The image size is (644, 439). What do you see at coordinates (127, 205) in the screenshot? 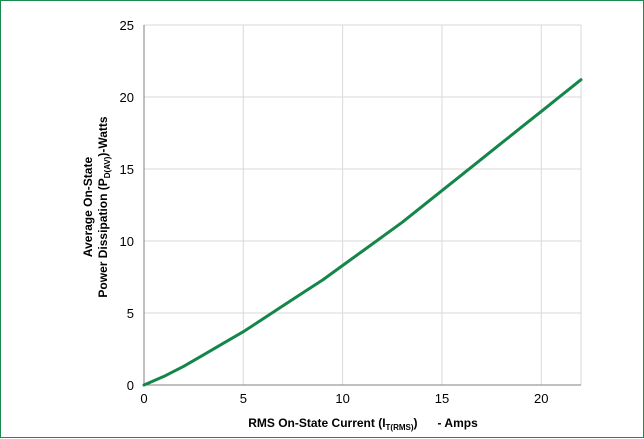
I see `y-tick-labels: 0 5 10 15 20 25` at bounding box center [127, 205].